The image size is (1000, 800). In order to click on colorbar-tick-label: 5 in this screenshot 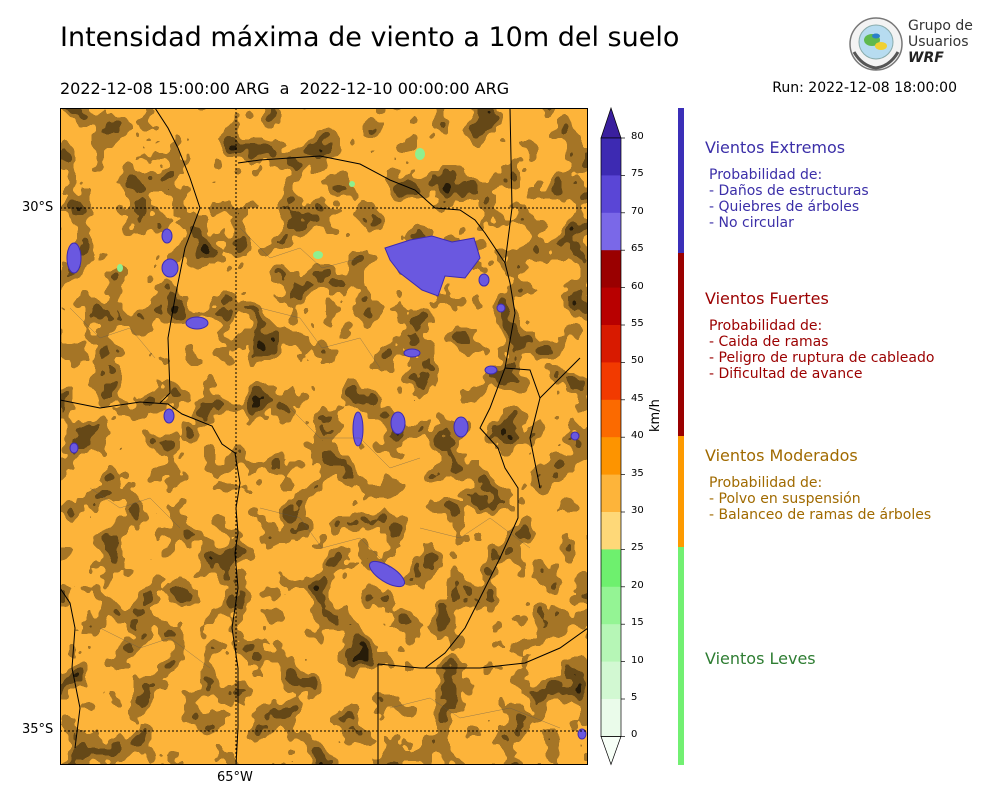, I will do `click(634, 697)`.